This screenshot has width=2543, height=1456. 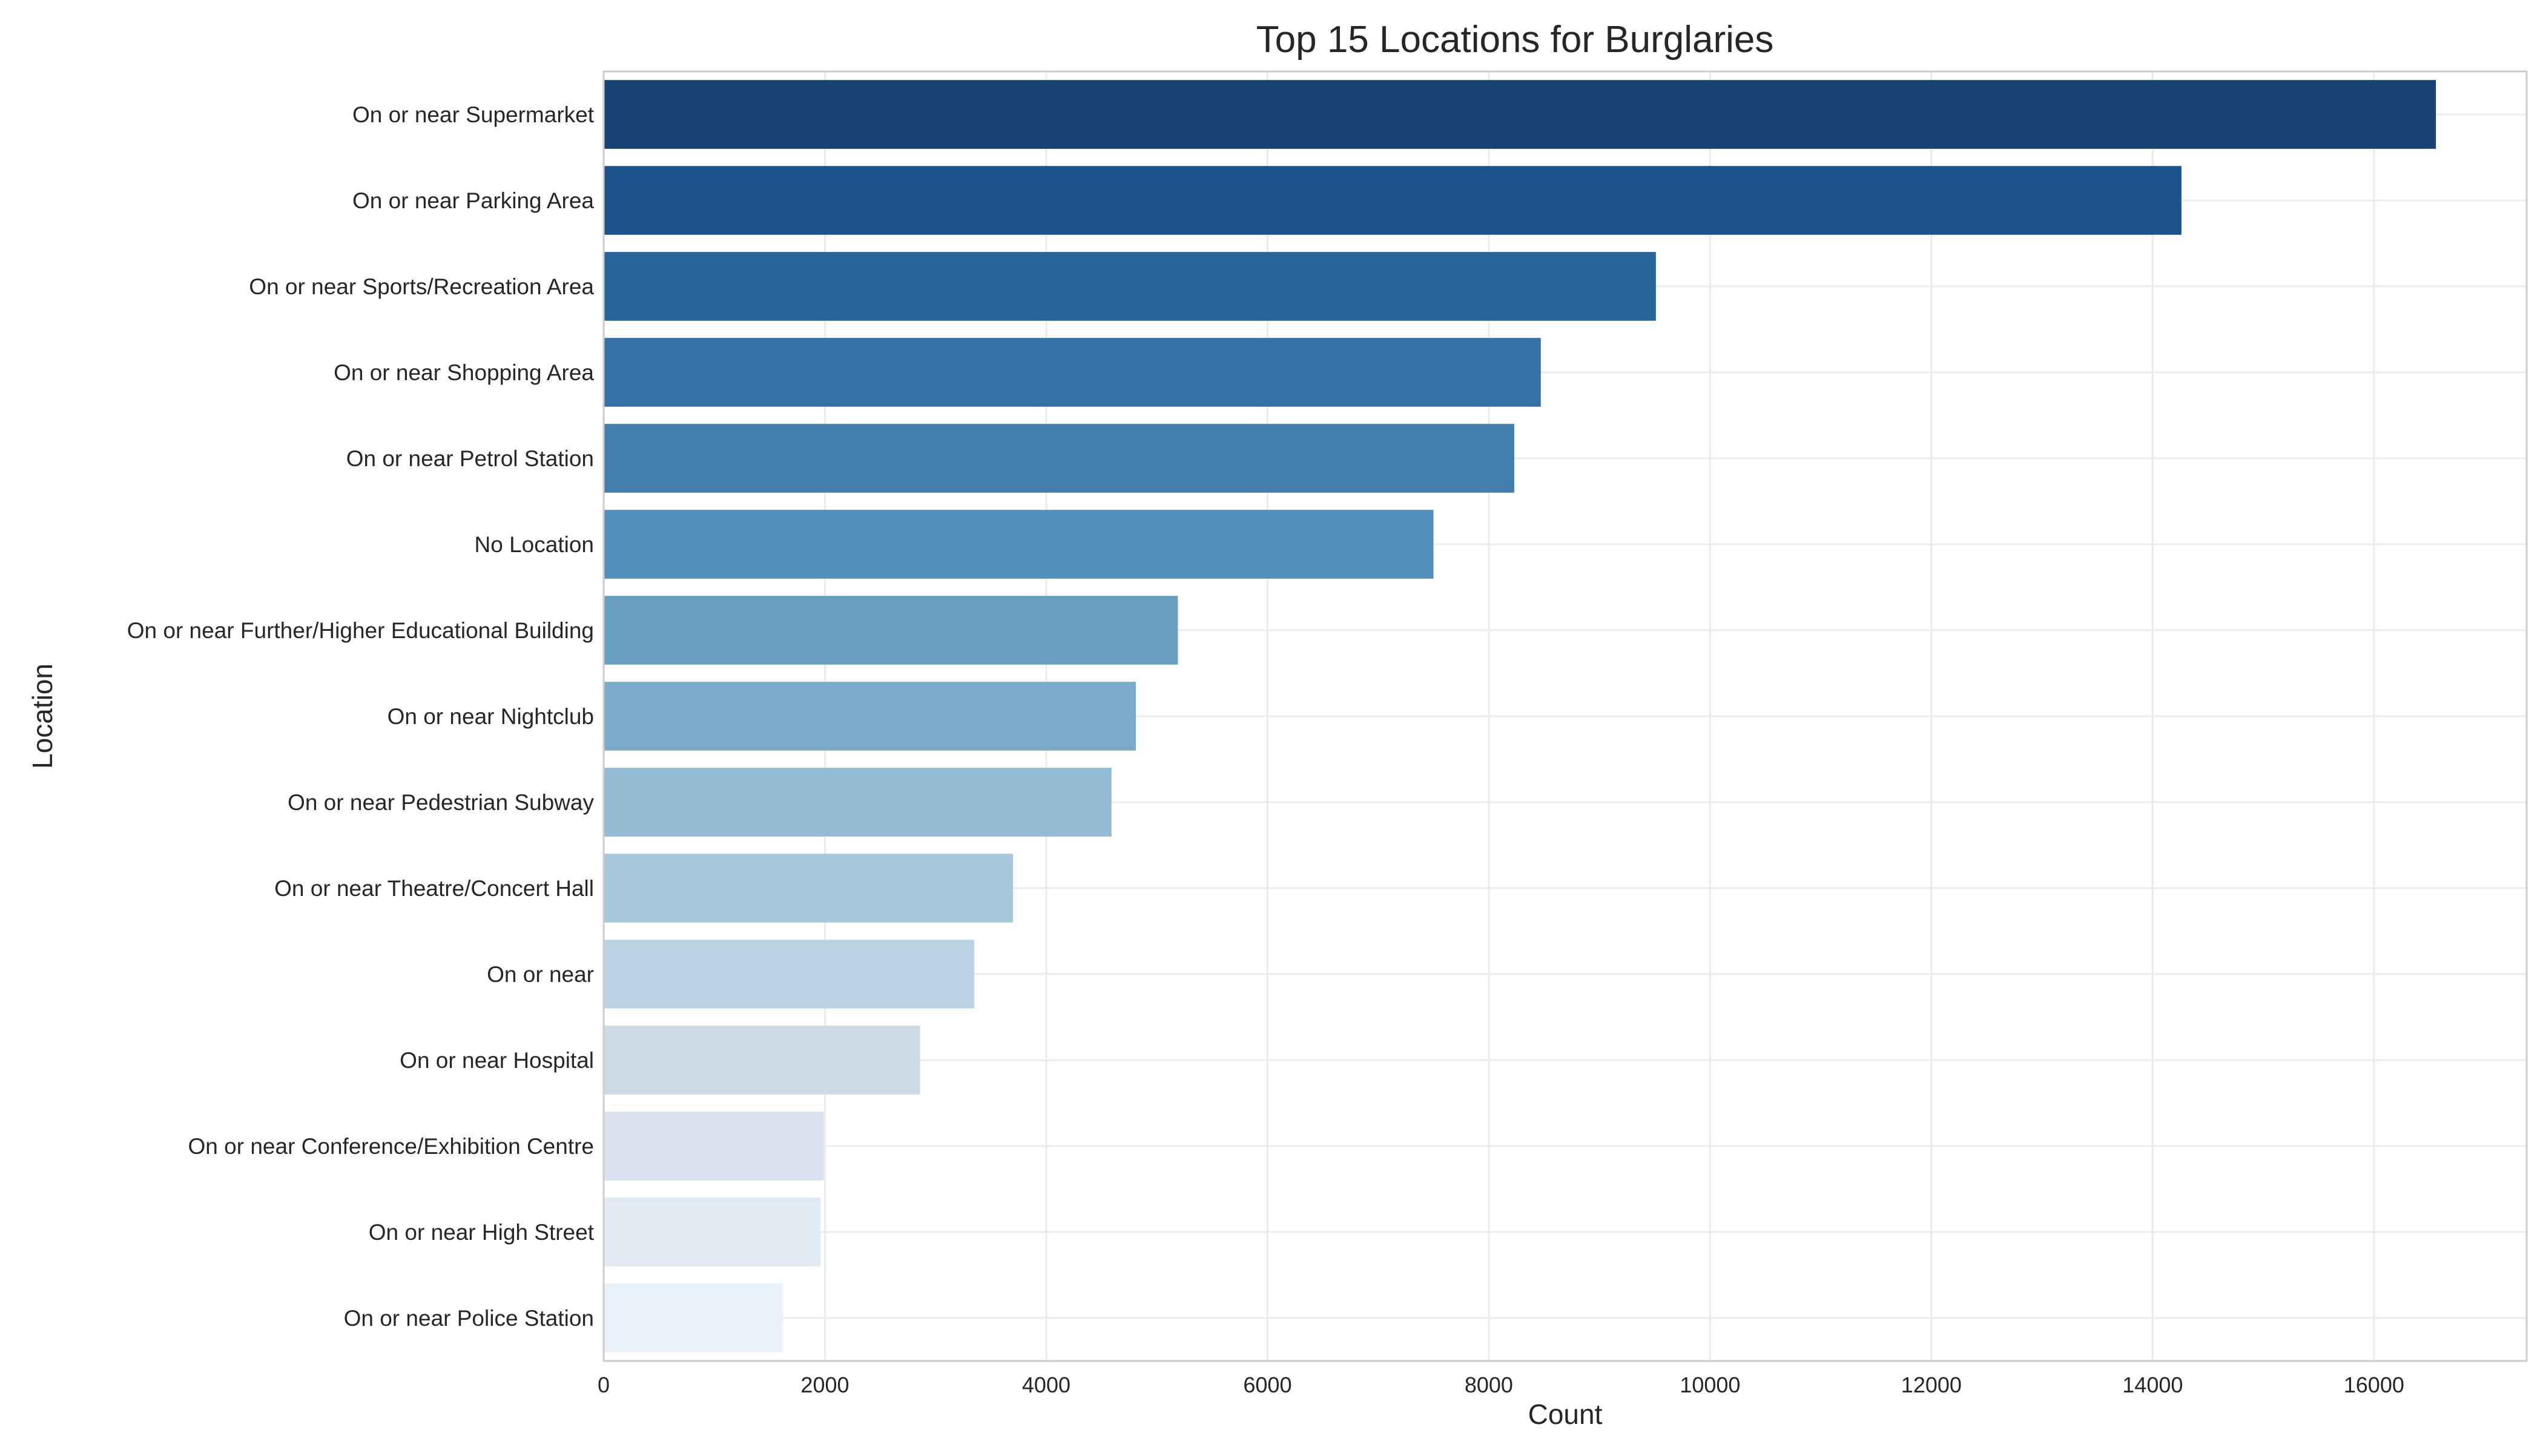 I want to click on x-axis-label: Count, so click(x=1566, y=1414).